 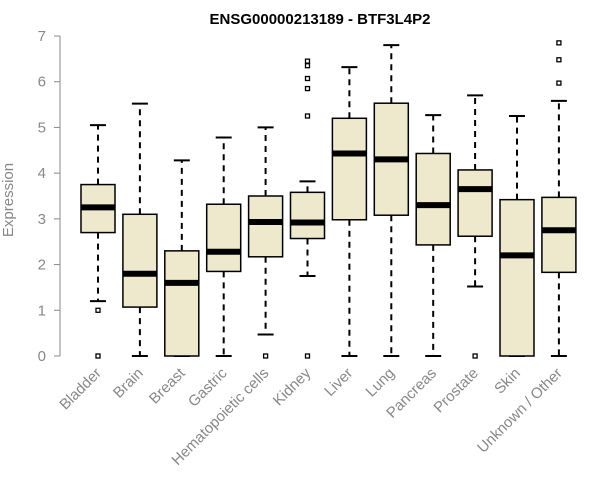 I want to click on x-tick-label: Liver, so click(x=338, y=382).